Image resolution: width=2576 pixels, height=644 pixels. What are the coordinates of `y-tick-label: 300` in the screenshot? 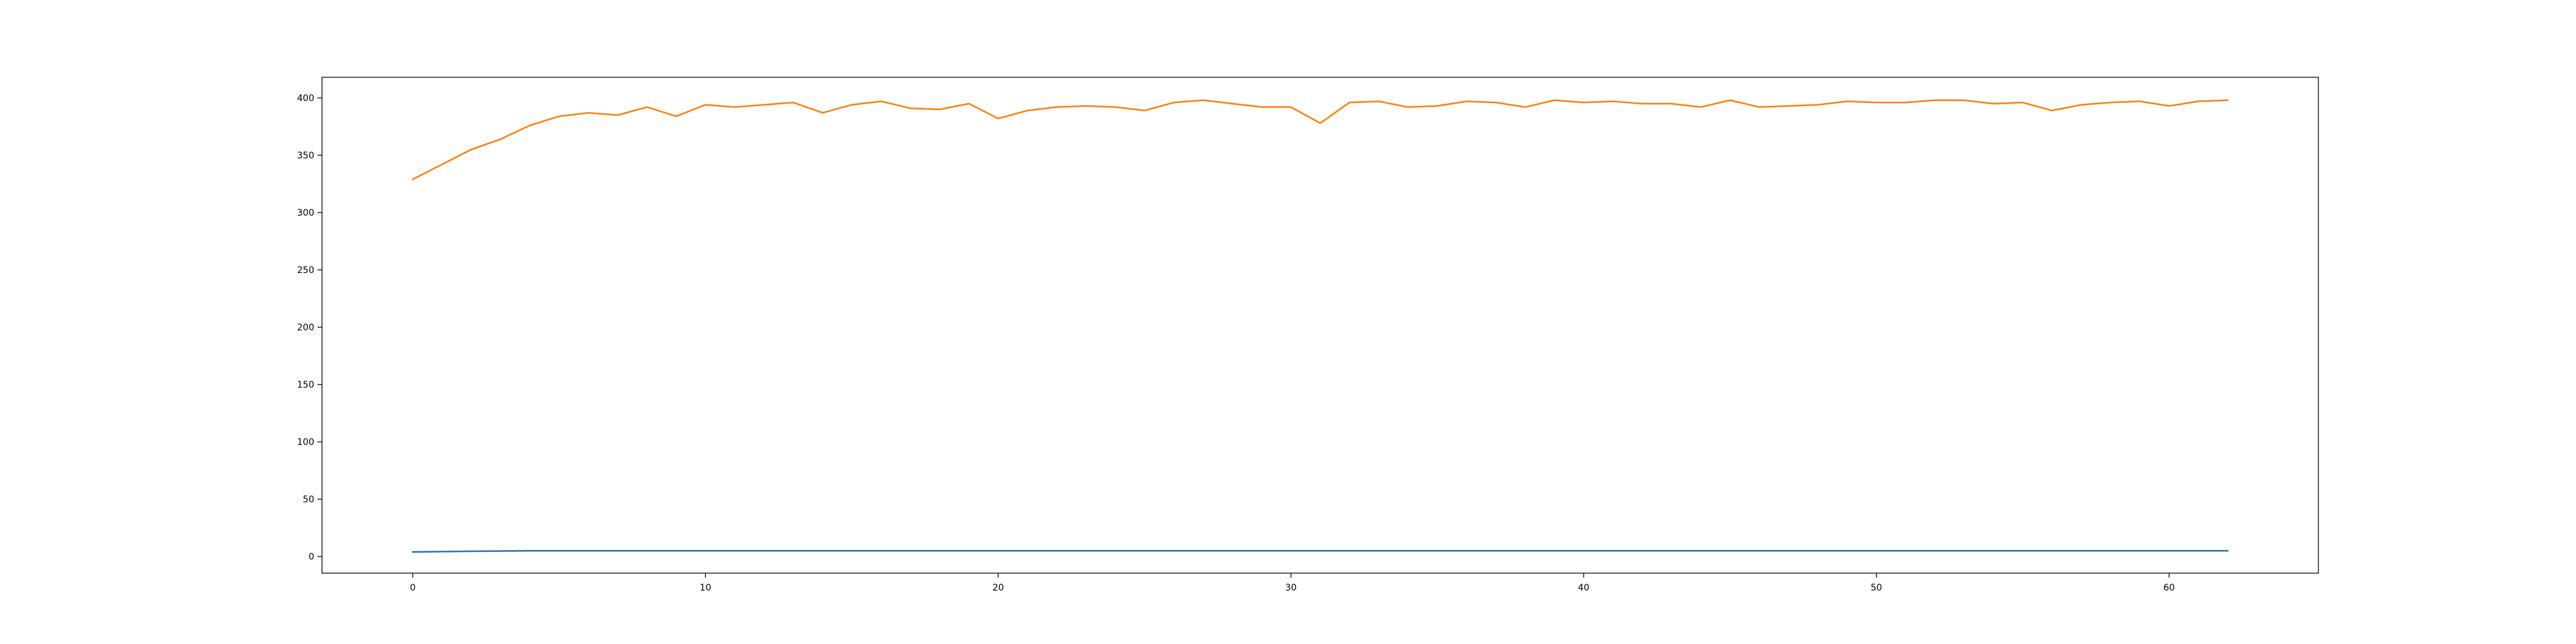 It's located at (305, 213).